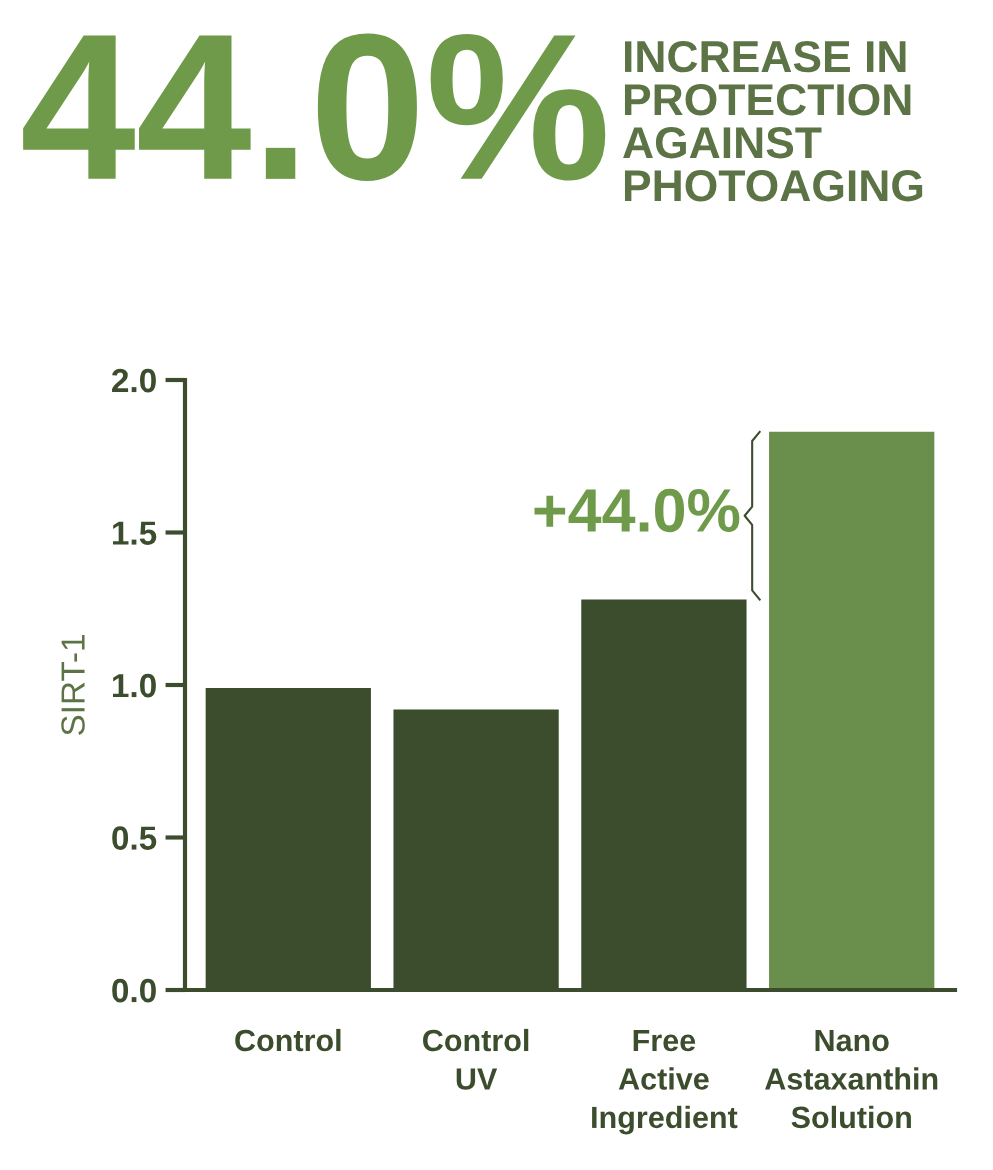  What do you see at coordinates (288, 1040) in the screenshot?
I see `x-tick-label: Control` at bounding box center [288, 1040].